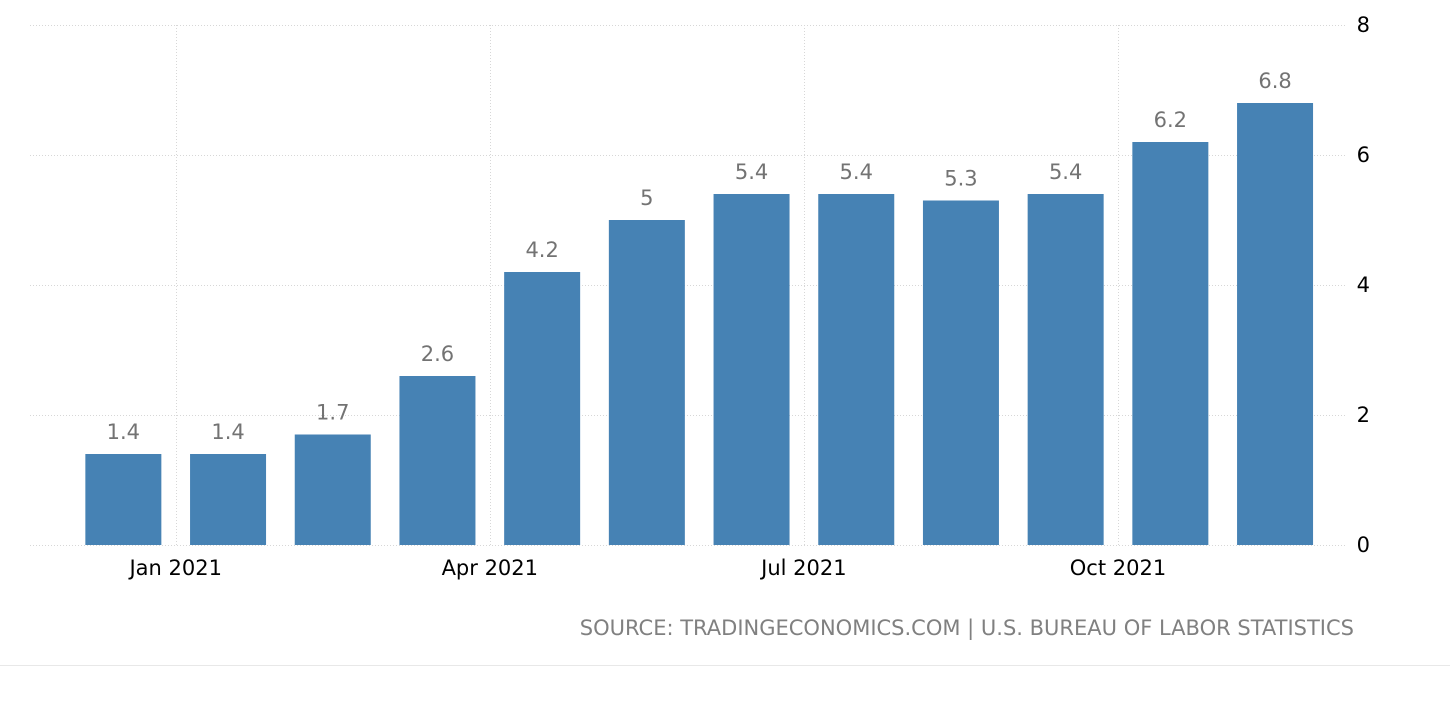 This screenshot has height=702, width=1450. Describe the element at coordinates (1363, 545) in the screenshot. I see `y-tick-label: 0` at that location.